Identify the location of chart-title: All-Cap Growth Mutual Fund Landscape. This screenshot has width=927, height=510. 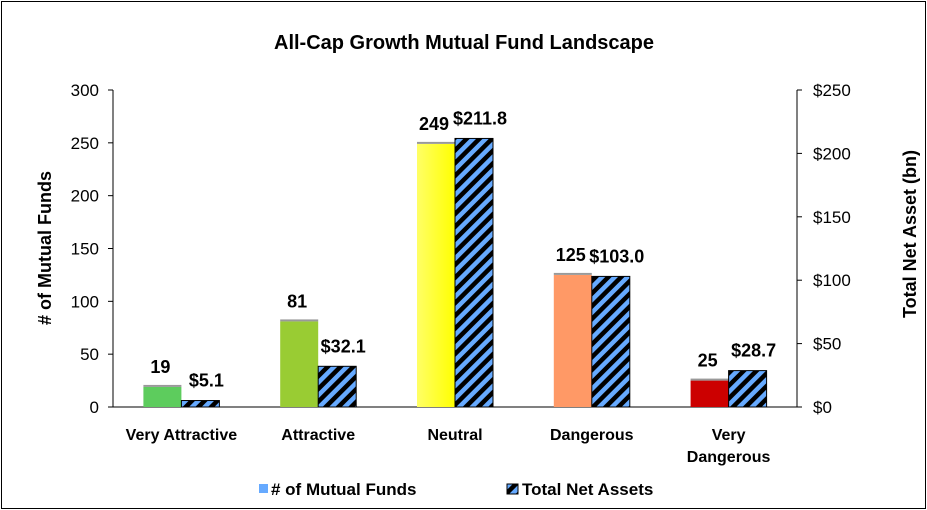
(464, 43).